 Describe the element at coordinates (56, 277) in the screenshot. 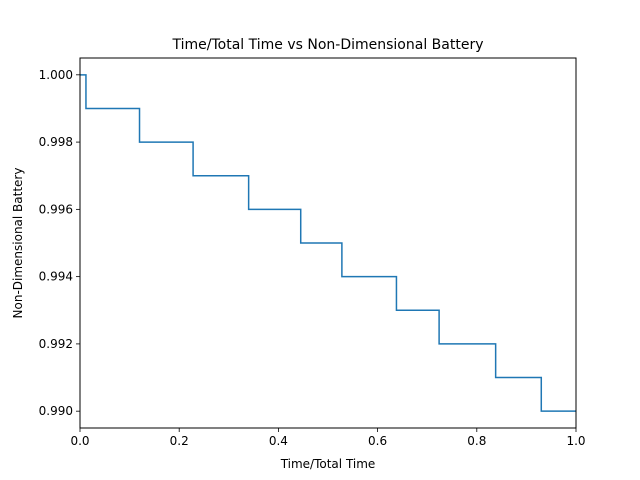

I see `y-tick-label: 0.994` at that location.